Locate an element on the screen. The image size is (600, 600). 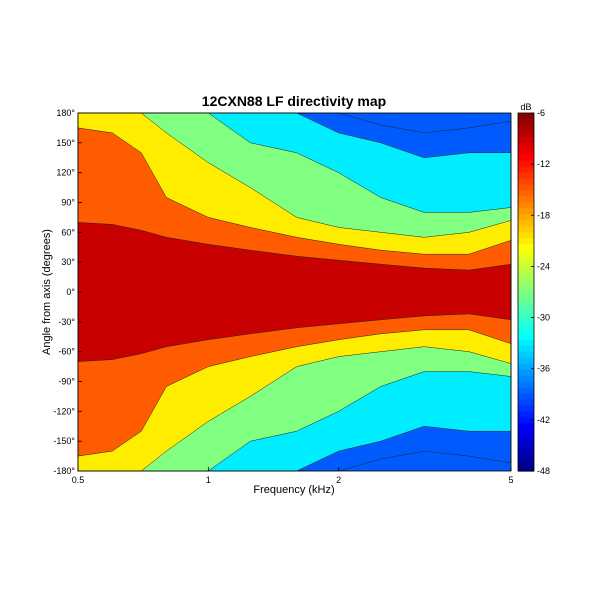
colorbar-tick-label: -12 is located at coordinates (543, 164).